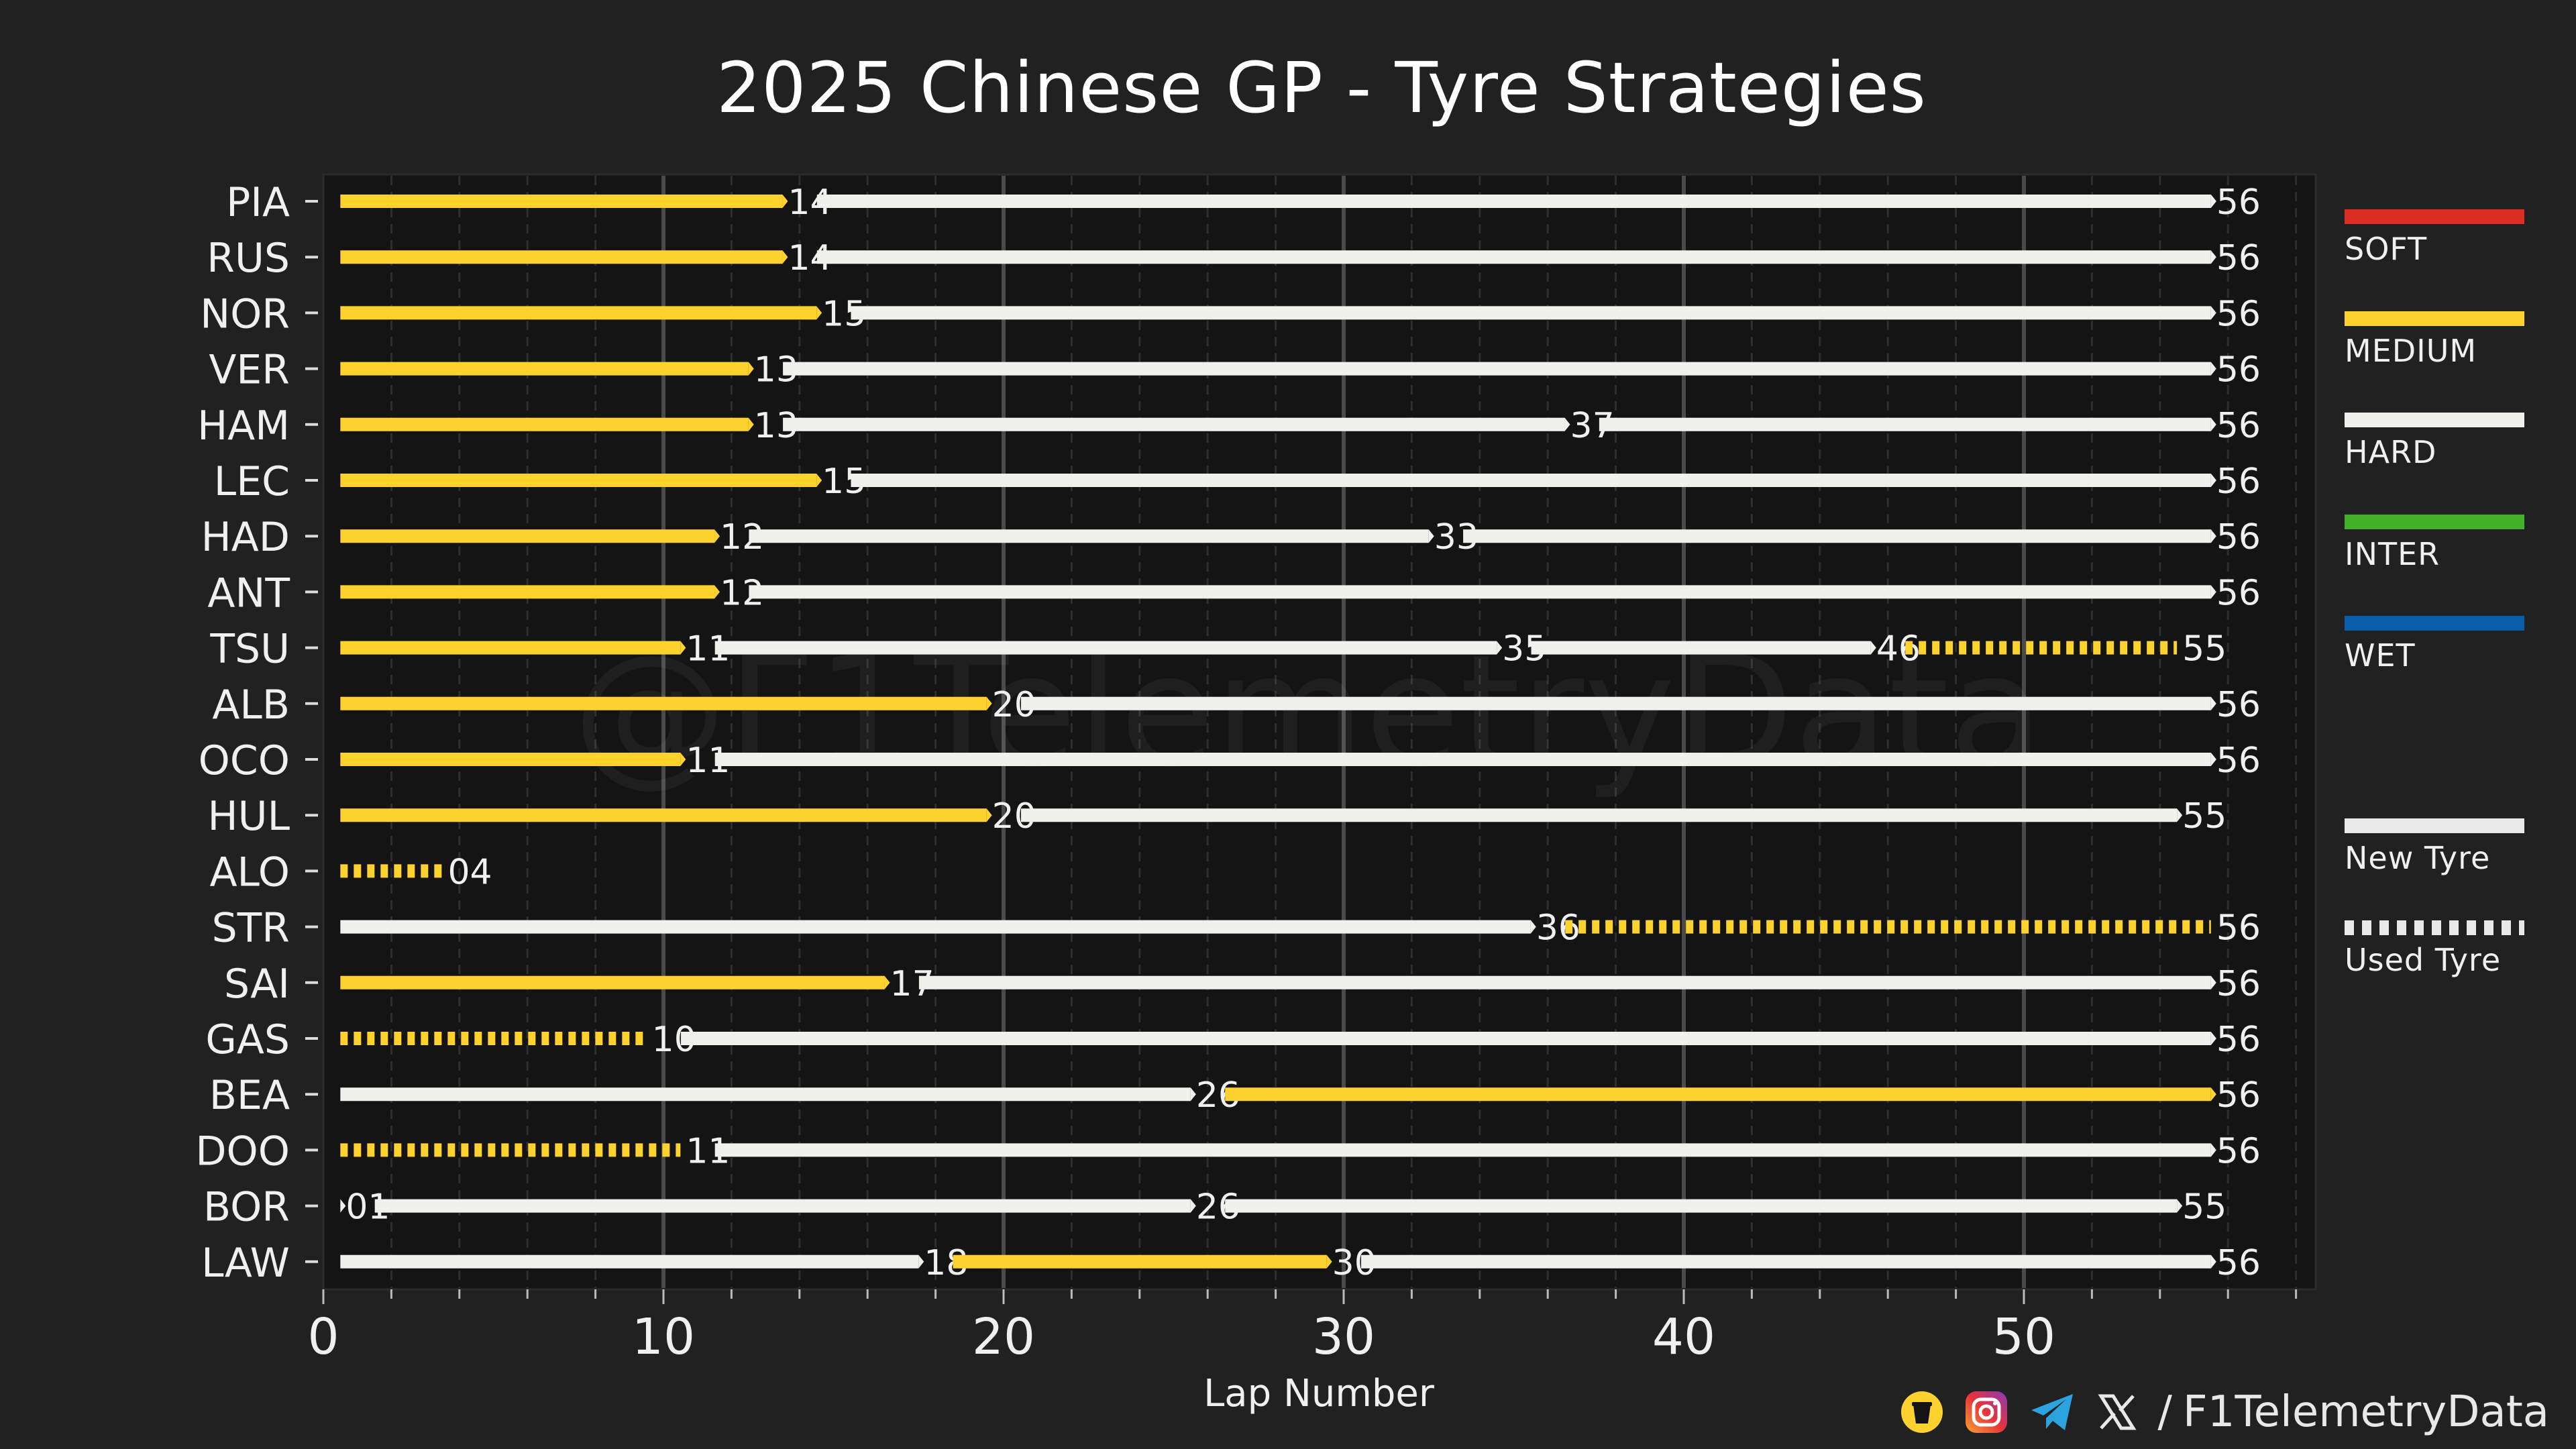  Describe the element at coordinates (1898, 649) in the screenshot. I see `stint-end-label: 46` at that location.